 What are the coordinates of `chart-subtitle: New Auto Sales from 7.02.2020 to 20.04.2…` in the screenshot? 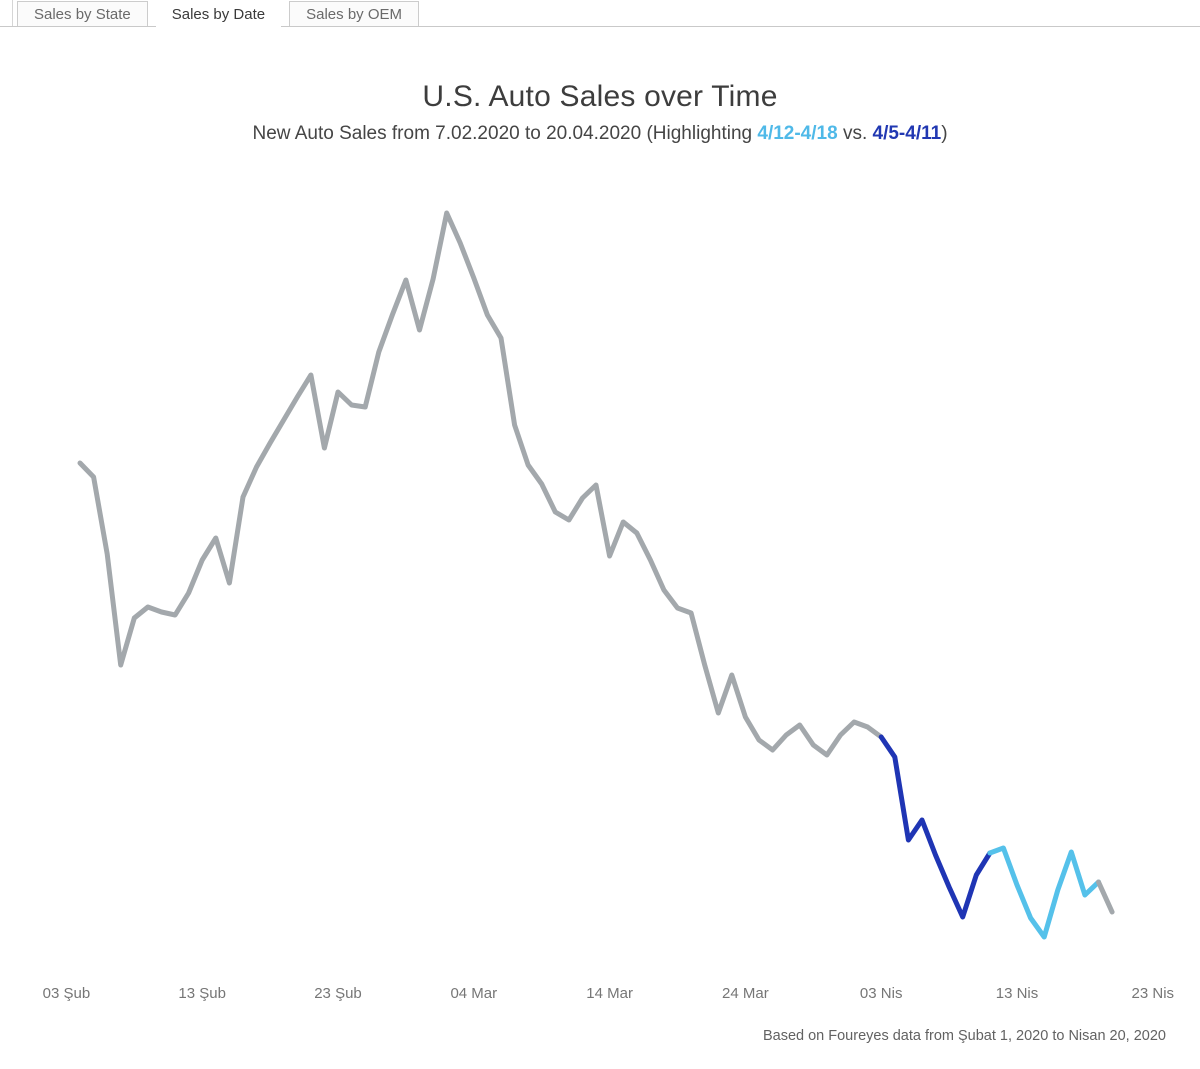 It's located at (600, 134).